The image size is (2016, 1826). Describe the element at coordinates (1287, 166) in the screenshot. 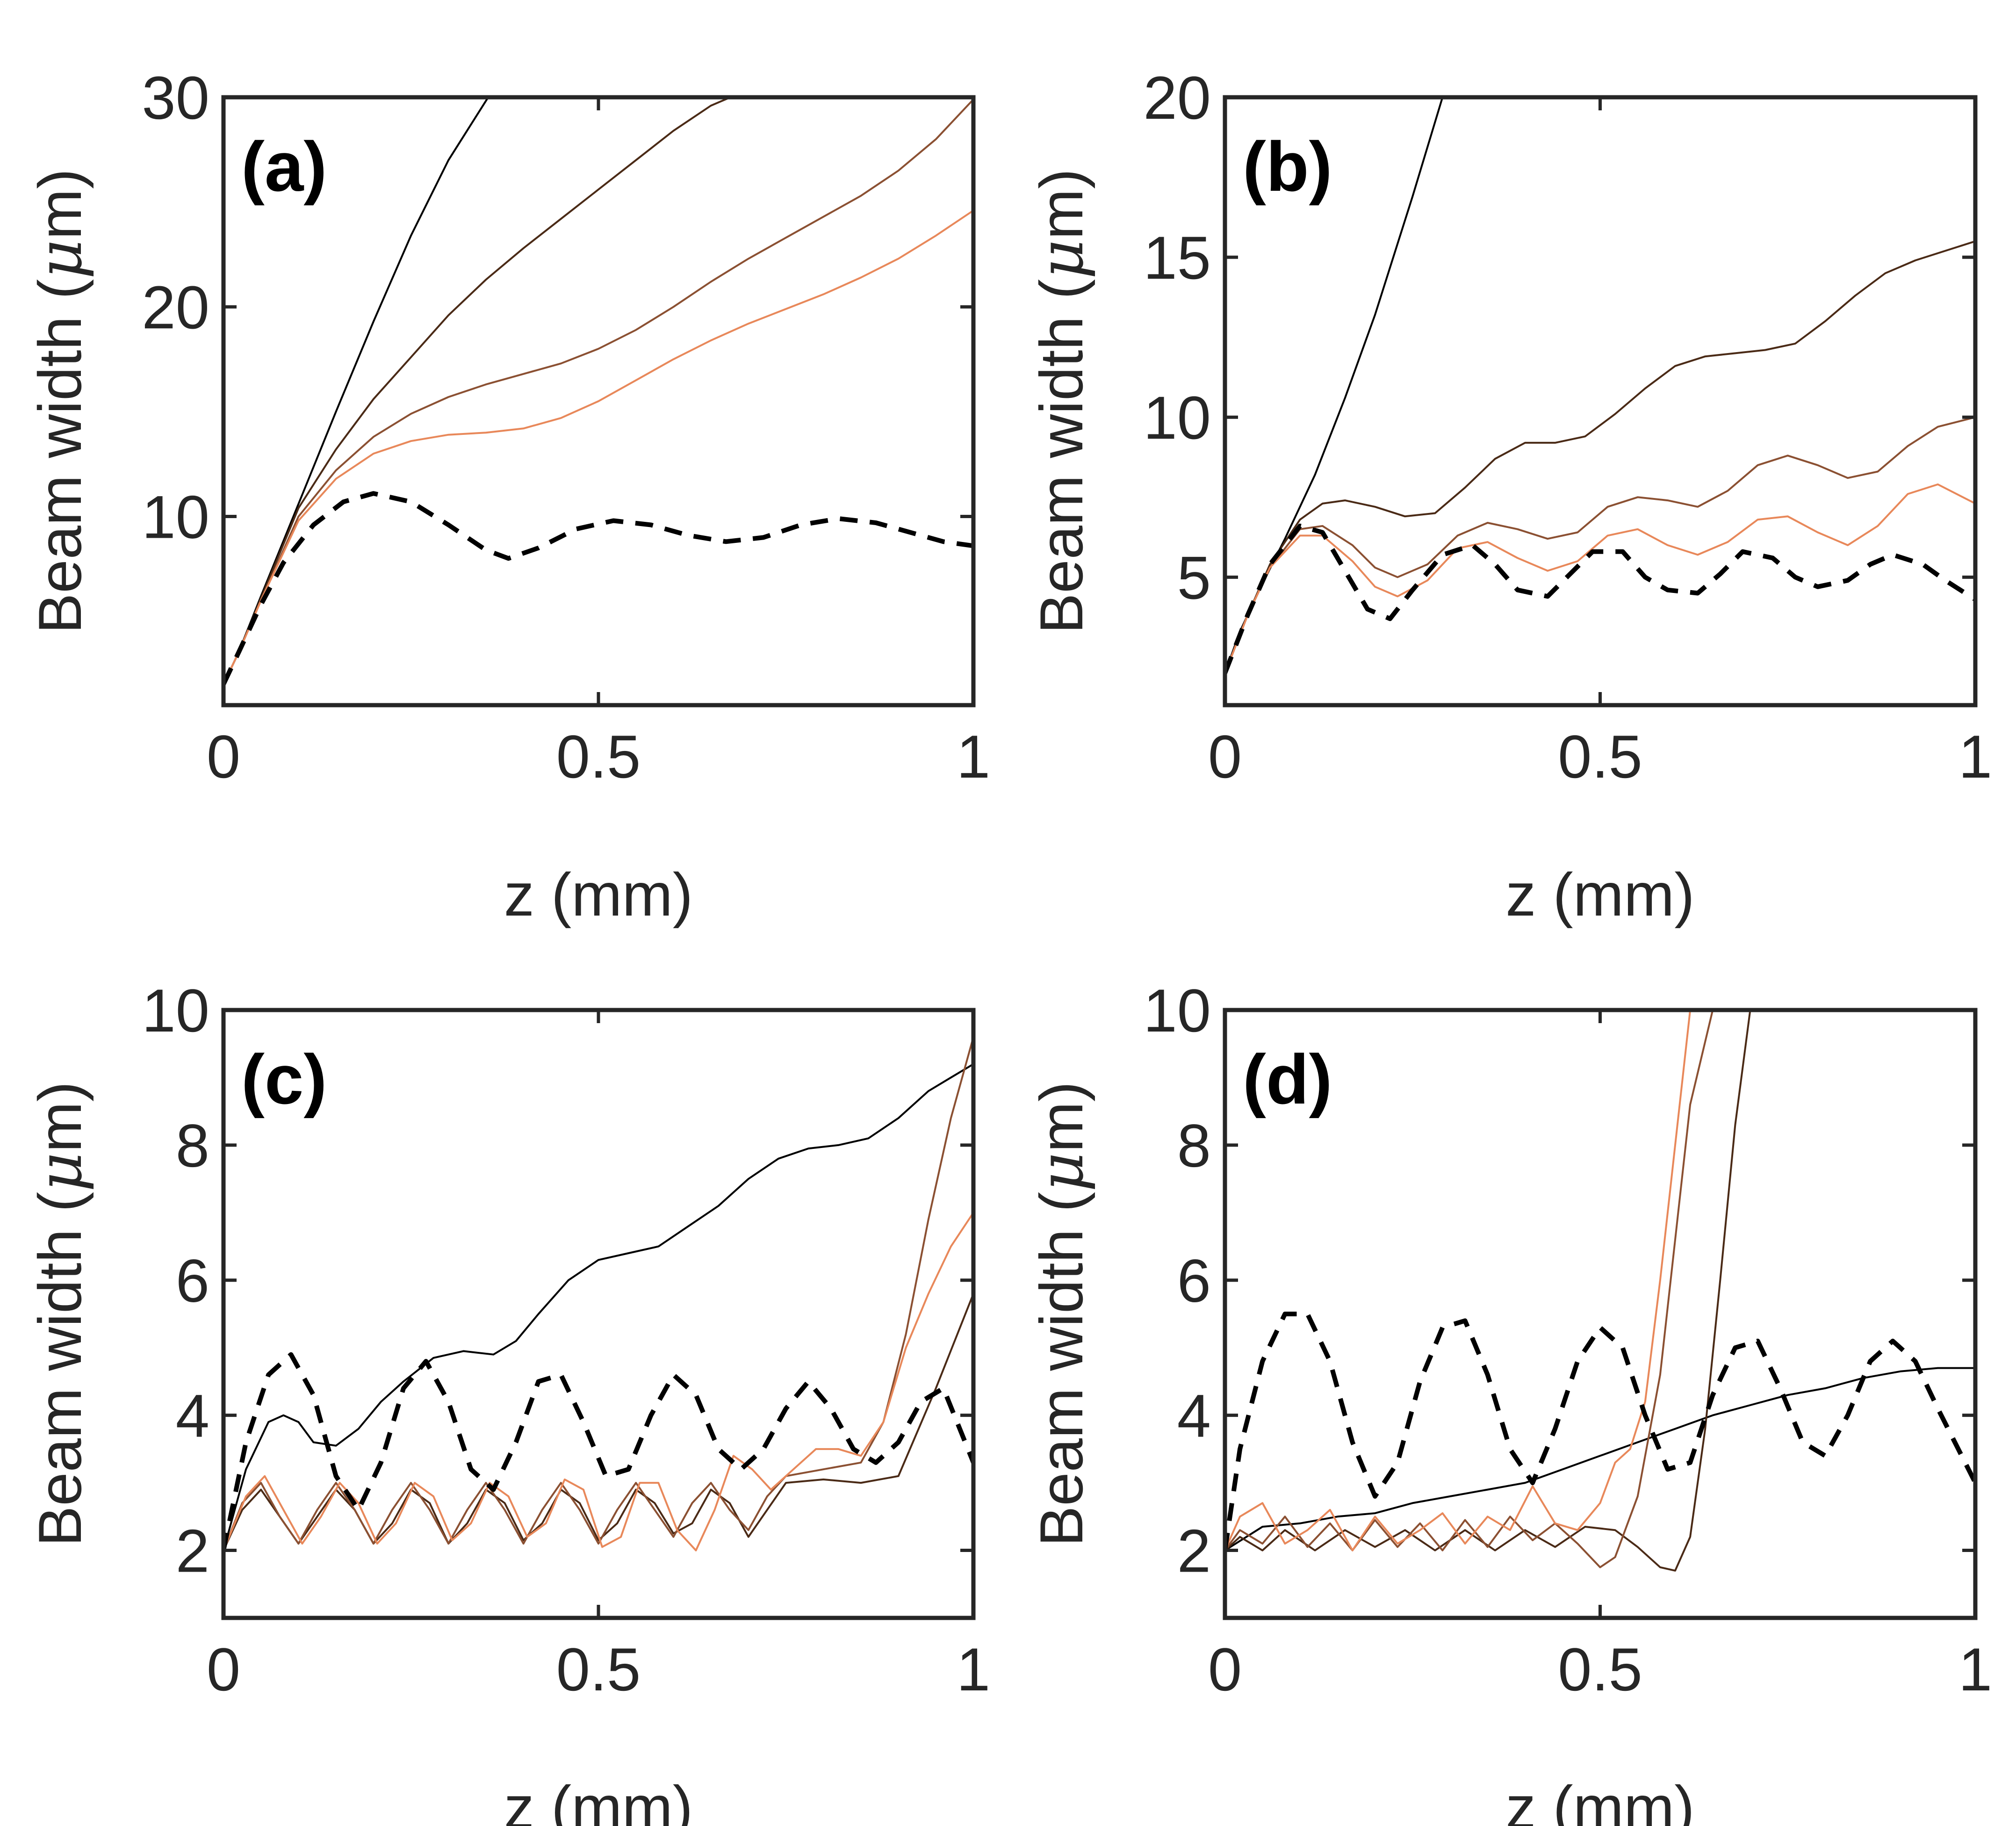

I see `panel-b-label: (b)` at that location.